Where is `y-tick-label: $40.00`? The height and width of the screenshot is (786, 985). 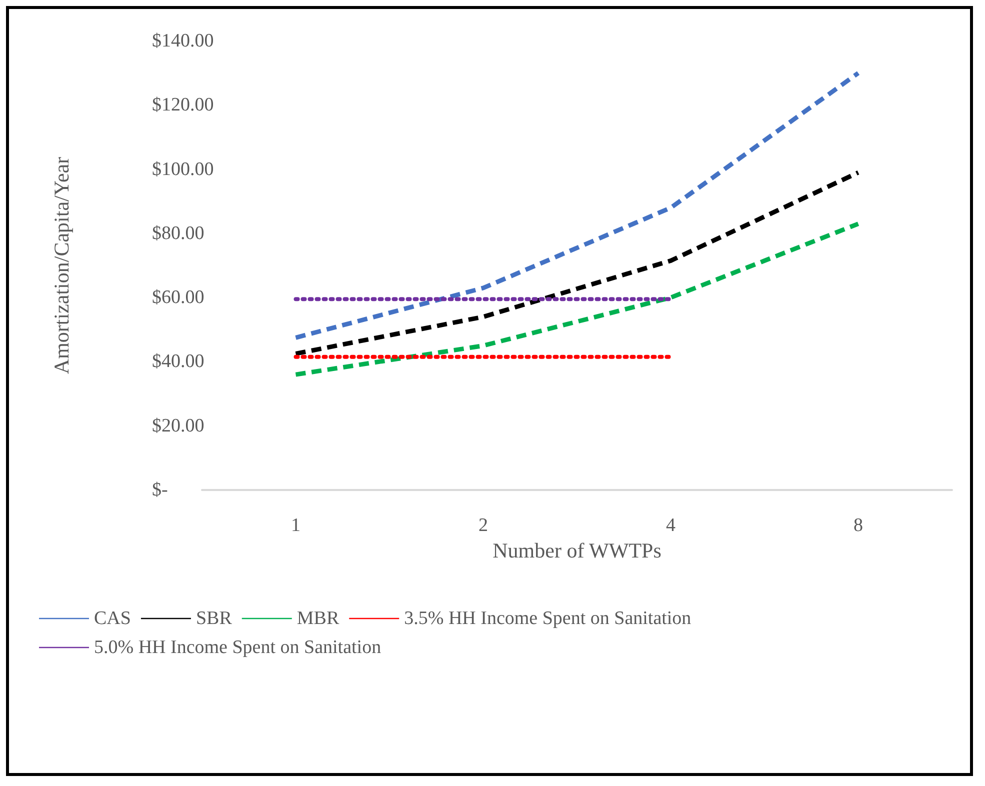
y-tick-label: $40.00 is located at coordinates (178, 361).